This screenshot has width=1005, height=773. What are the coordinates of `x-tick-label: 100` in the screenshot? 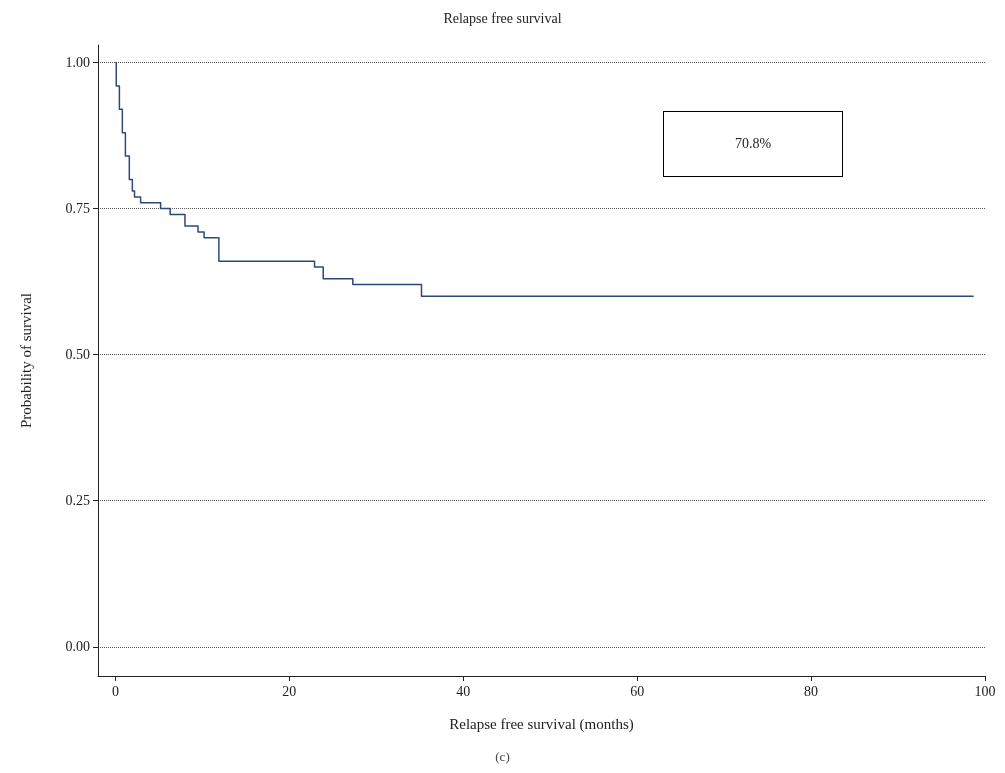 It's located at (985, 691).